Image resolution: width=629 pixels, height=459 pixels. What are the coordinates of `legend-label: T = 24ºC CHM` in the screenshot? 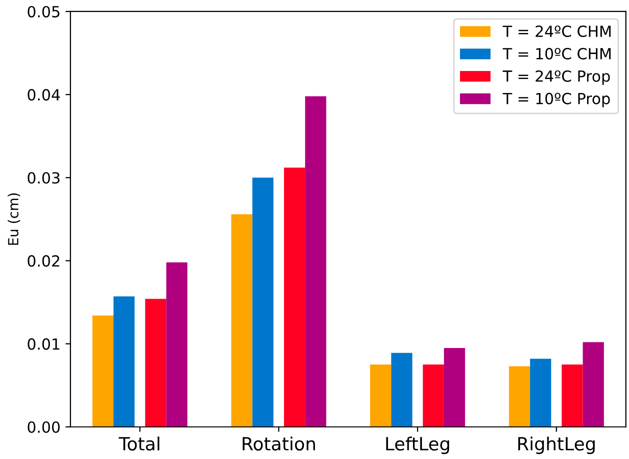 It's located at (556, 31).